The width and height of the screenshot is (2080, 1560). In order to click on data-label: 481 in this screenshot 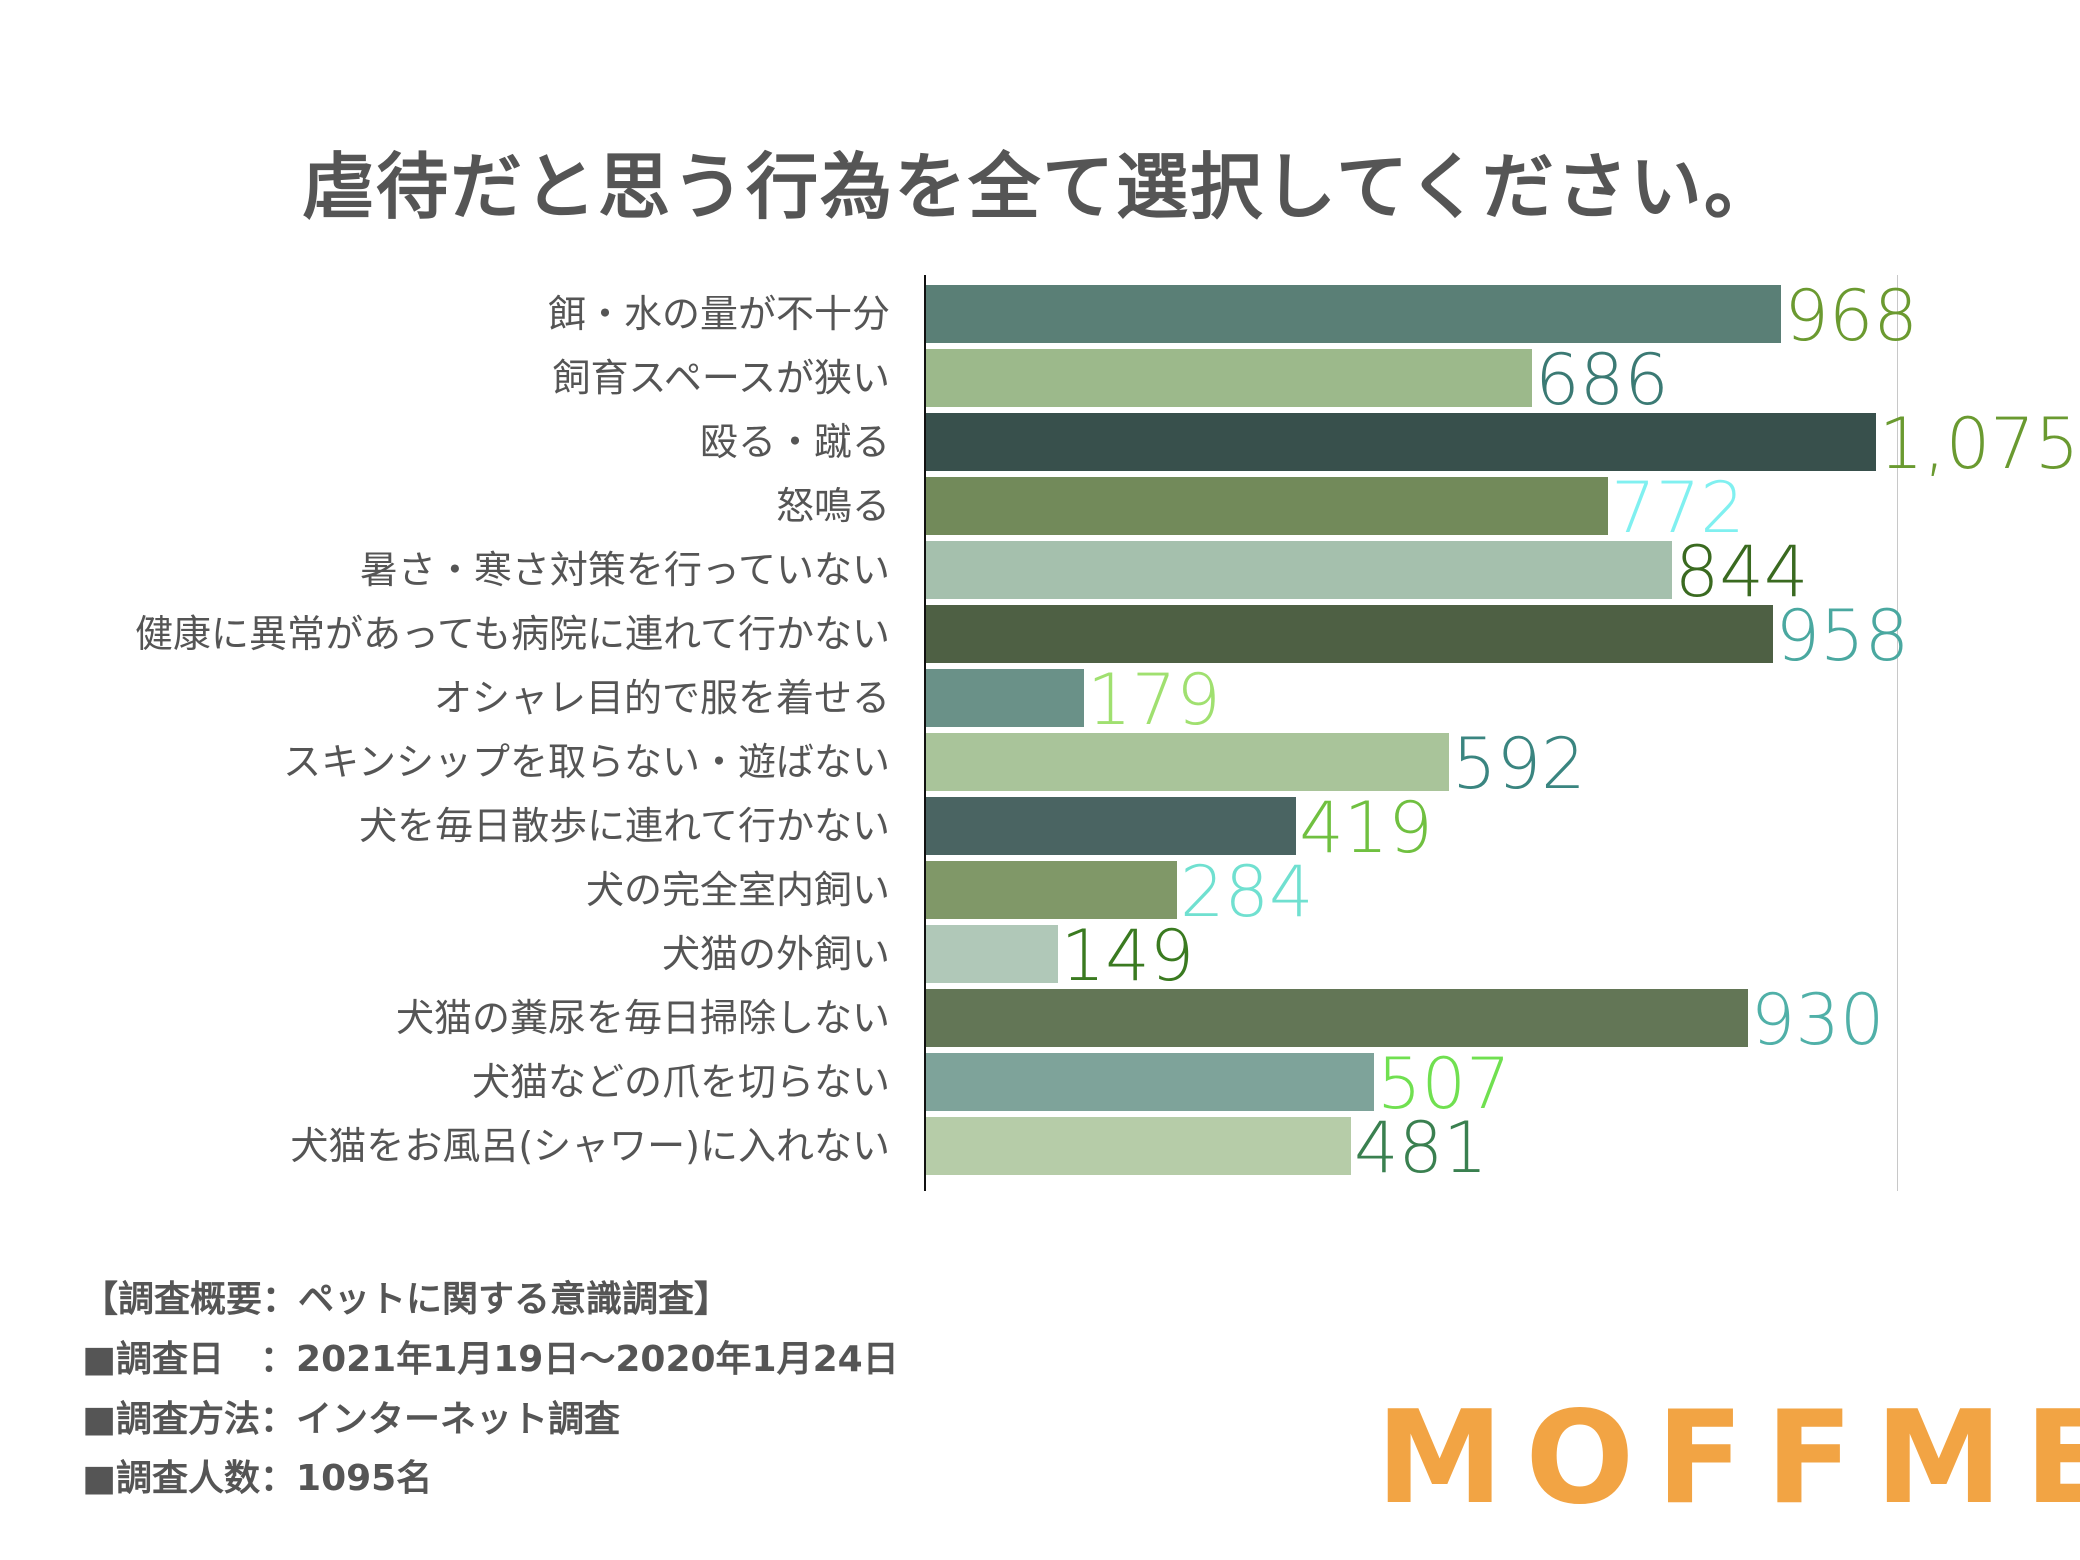, I will do `click(1421, 1148)`.